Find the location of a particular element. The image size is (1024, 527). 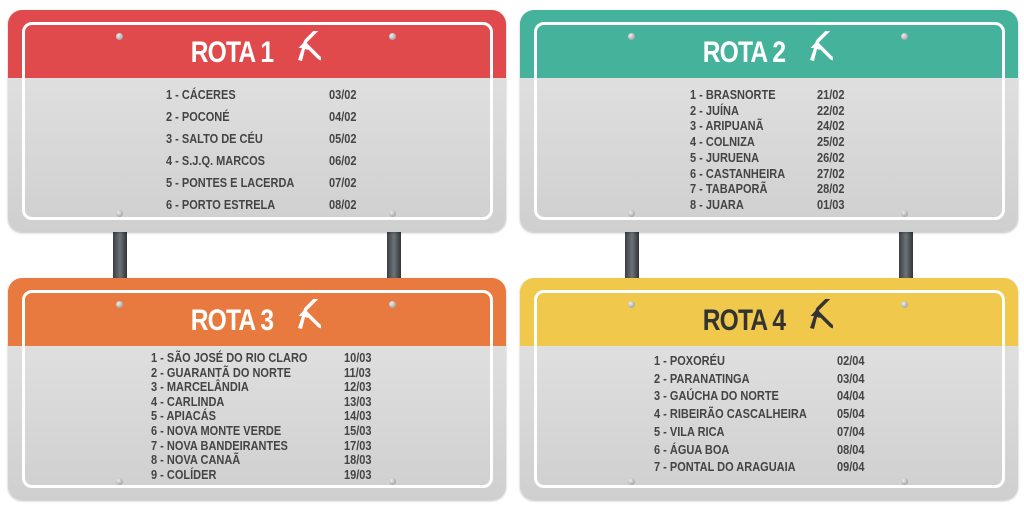

stop-name: 3 - ARIPUANÃ is located at coordinates (727, 126).